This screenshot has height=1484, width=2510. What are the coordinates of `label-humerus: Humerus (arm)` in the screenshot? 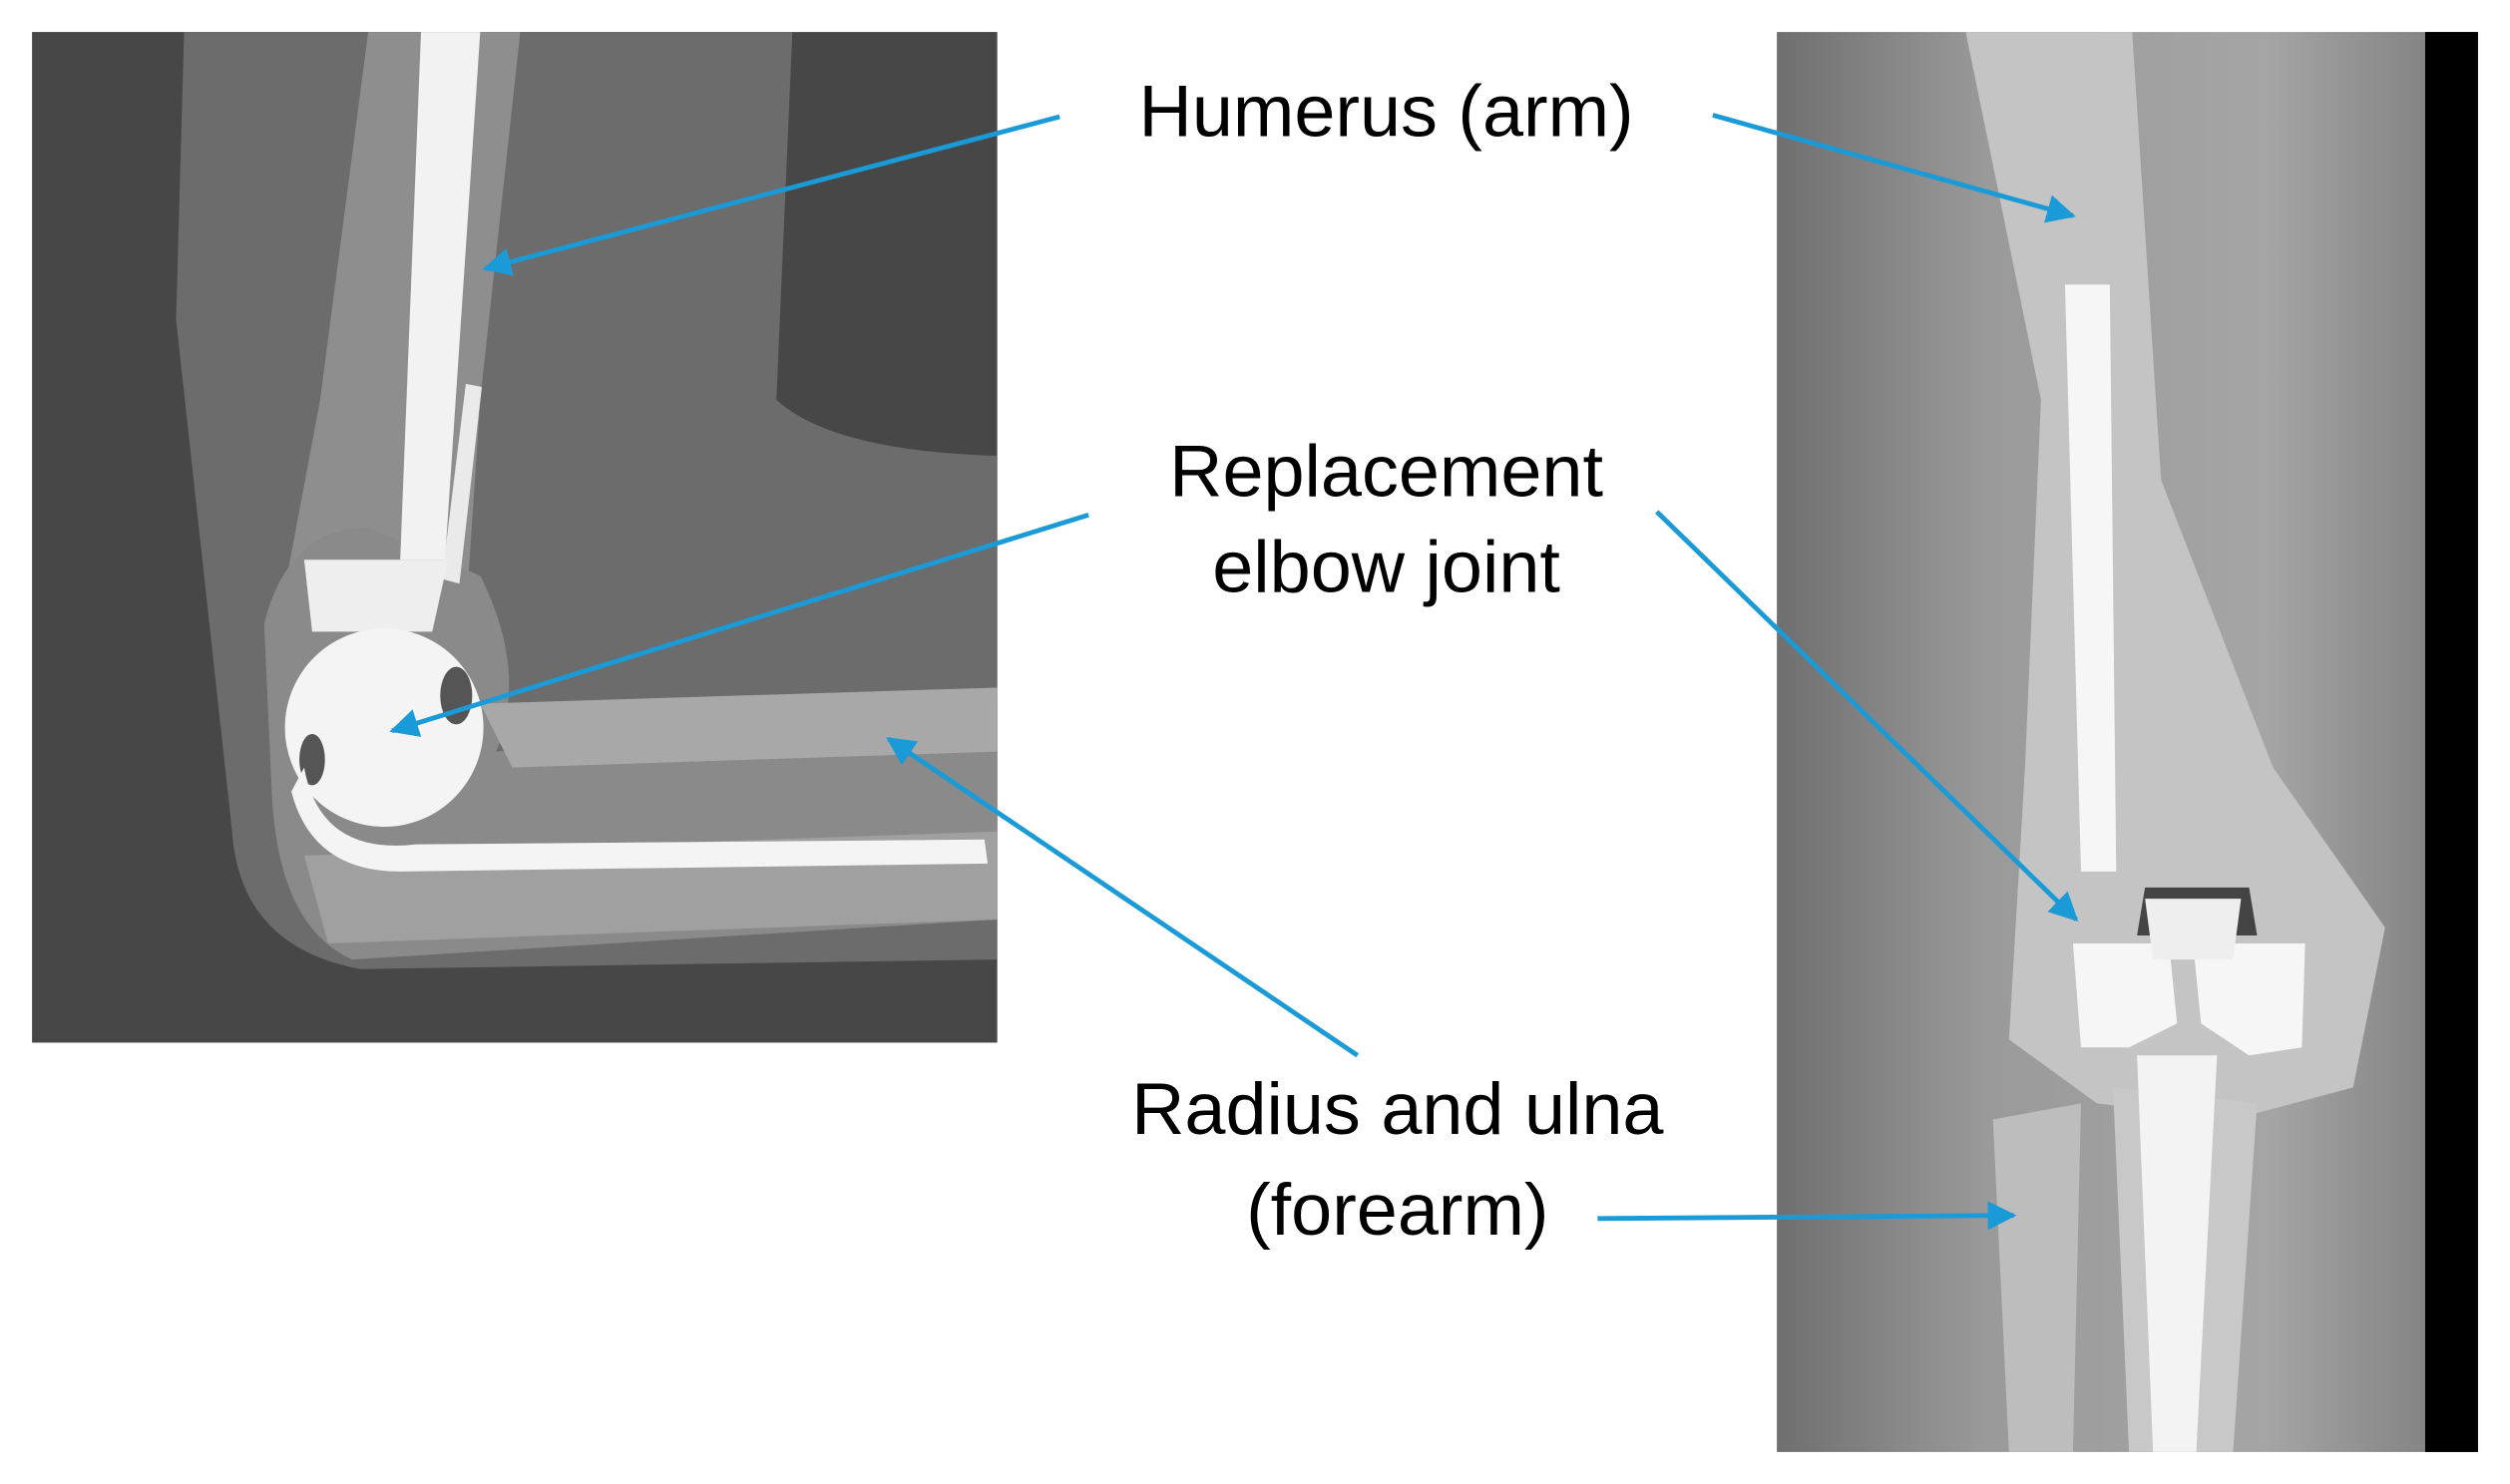 It's located at (1386, 111).